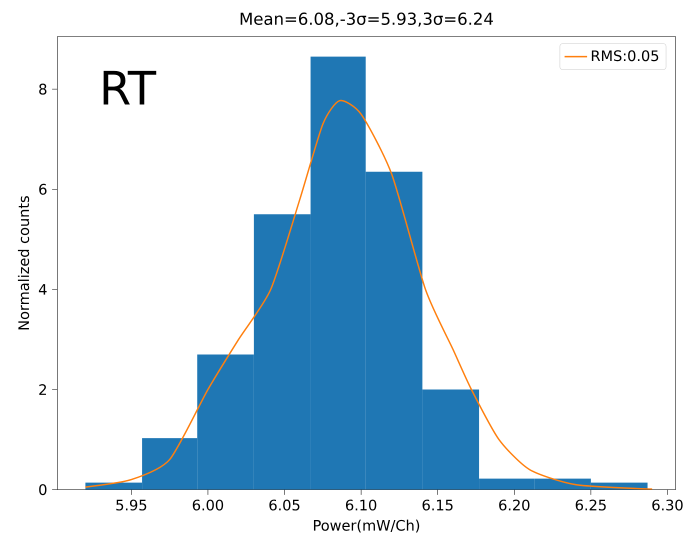 Image resolution: width=688 pixels, height=545 pixels. I want to click on y-tick-label: 4, so click(42, 289).